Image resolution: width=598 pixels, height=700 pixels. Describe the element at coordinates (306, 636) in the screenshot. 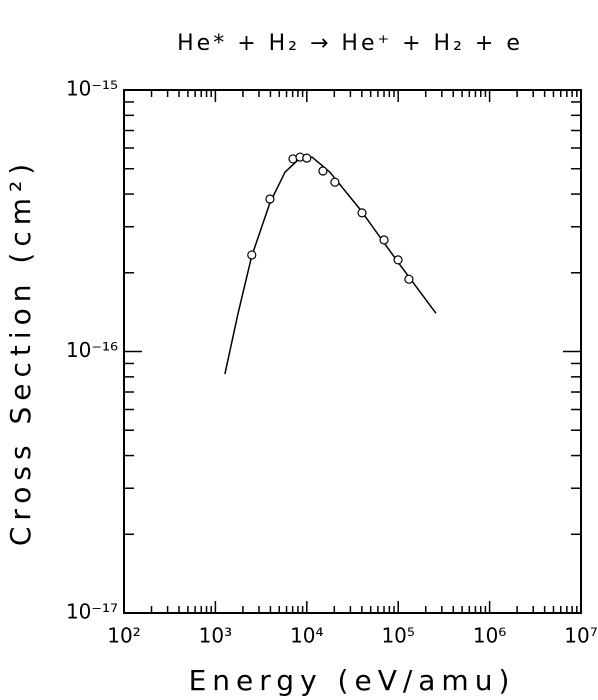

I see `x-tick-label: 10⁴` at that location.